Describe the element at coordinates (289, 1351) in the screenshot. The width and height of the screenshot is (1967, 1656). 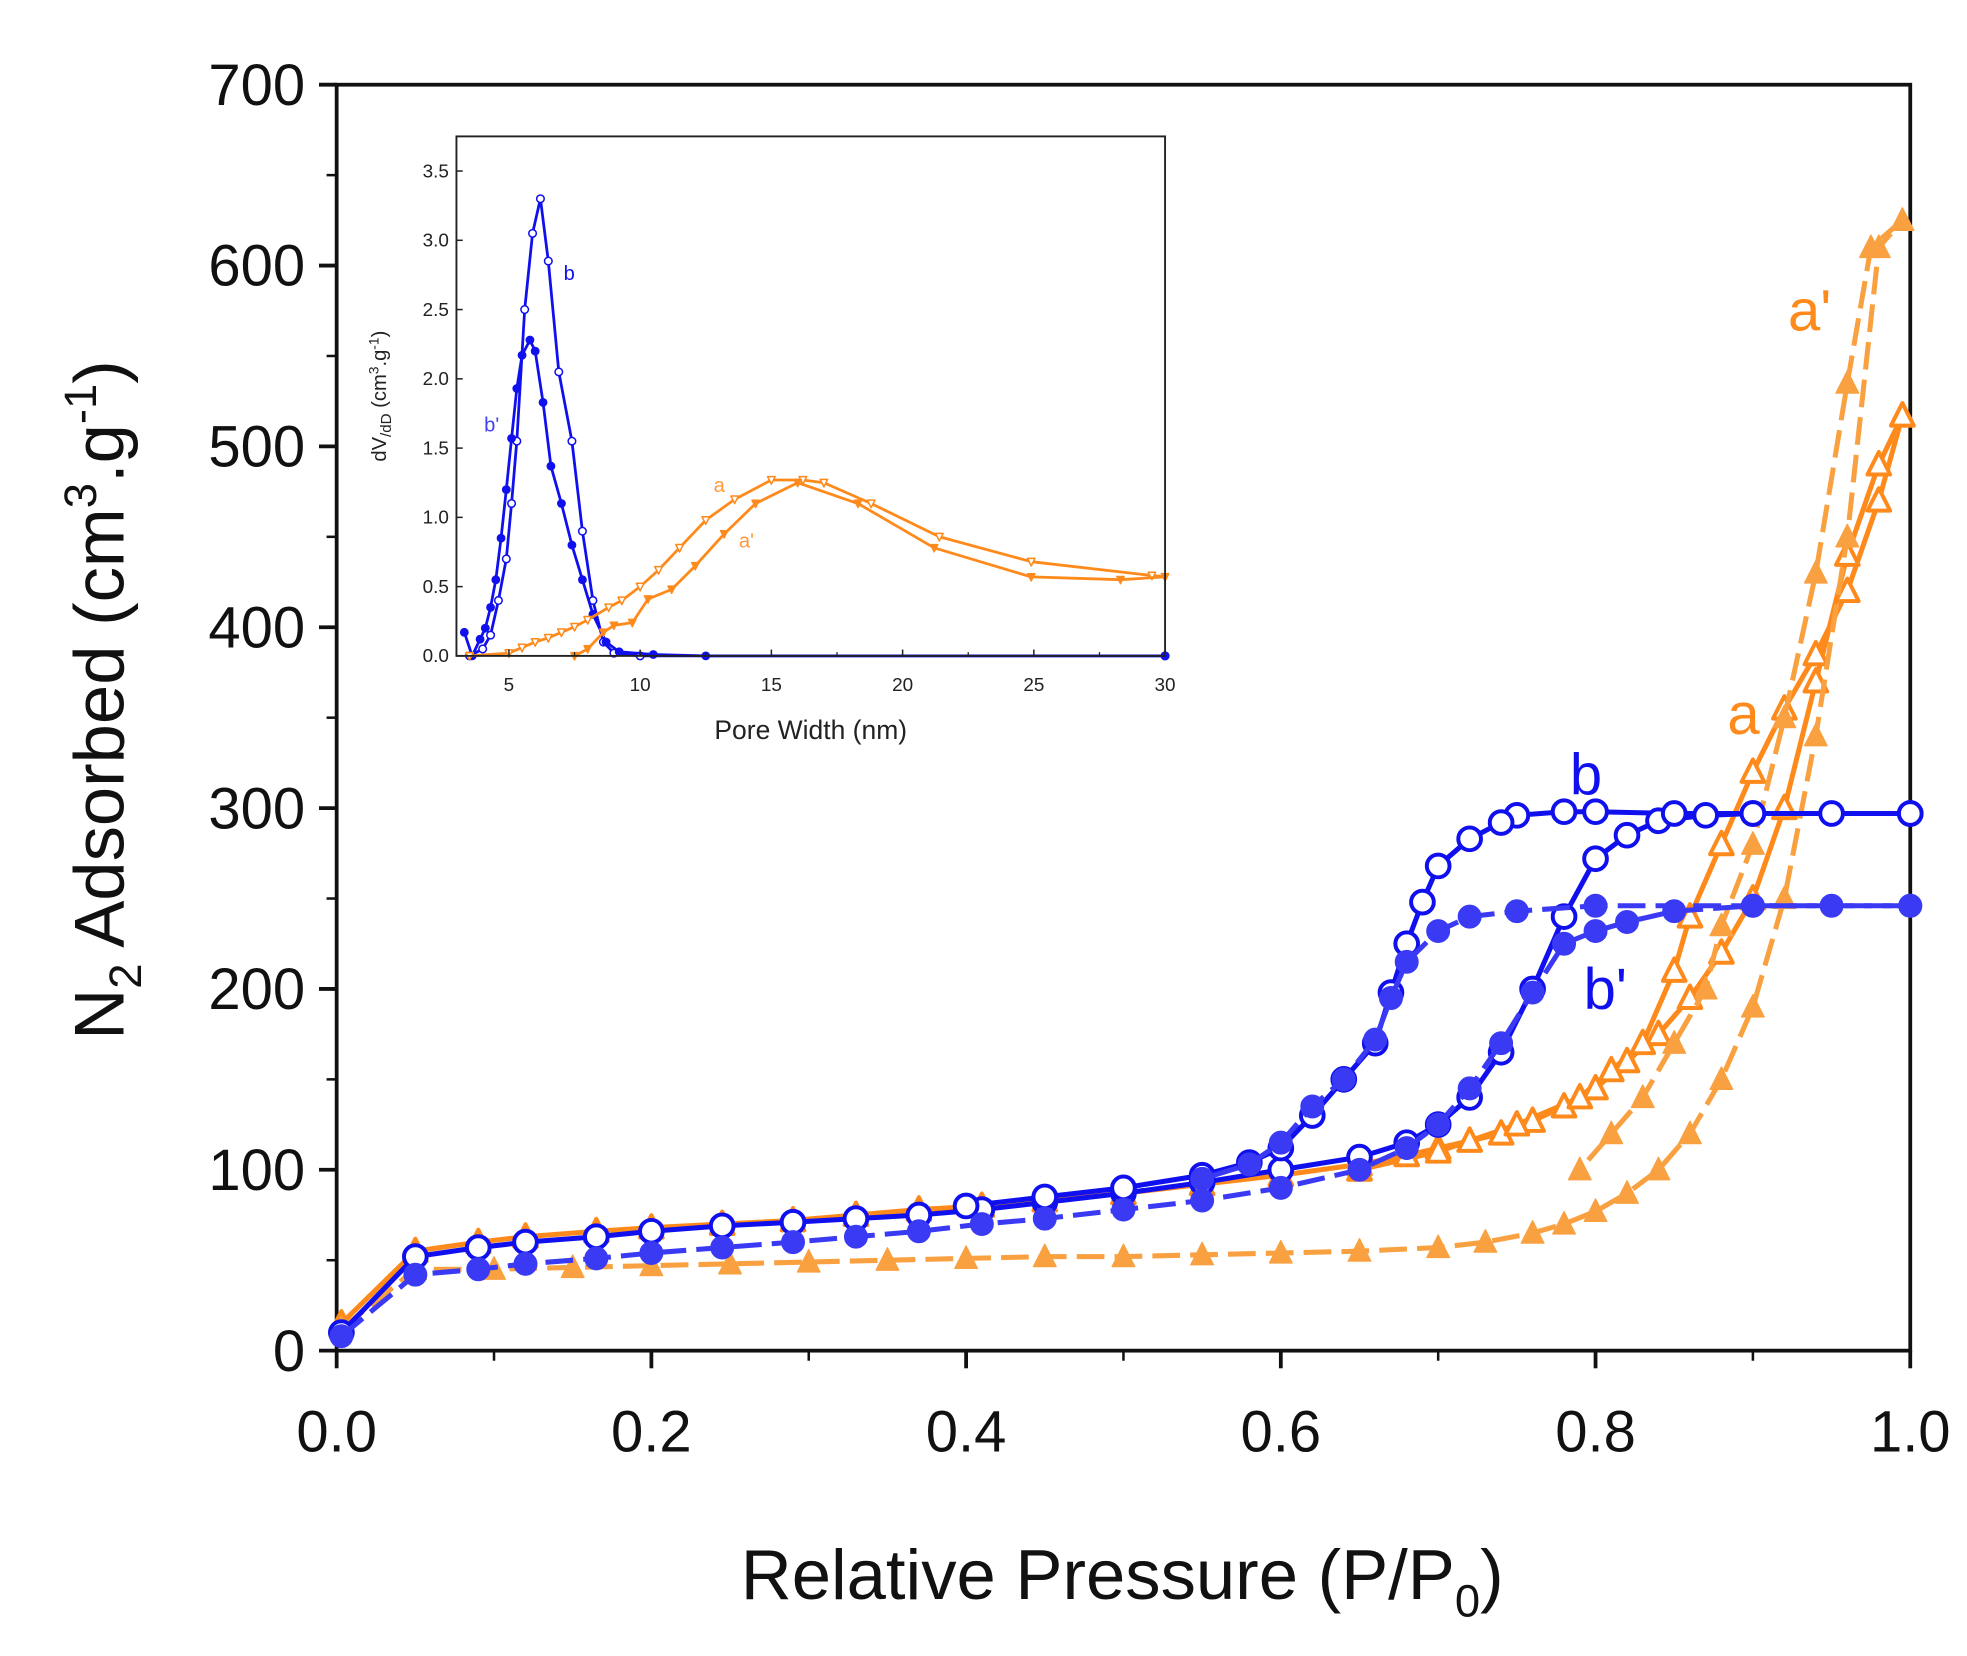
I see `y-tick-label: 0` at that location.